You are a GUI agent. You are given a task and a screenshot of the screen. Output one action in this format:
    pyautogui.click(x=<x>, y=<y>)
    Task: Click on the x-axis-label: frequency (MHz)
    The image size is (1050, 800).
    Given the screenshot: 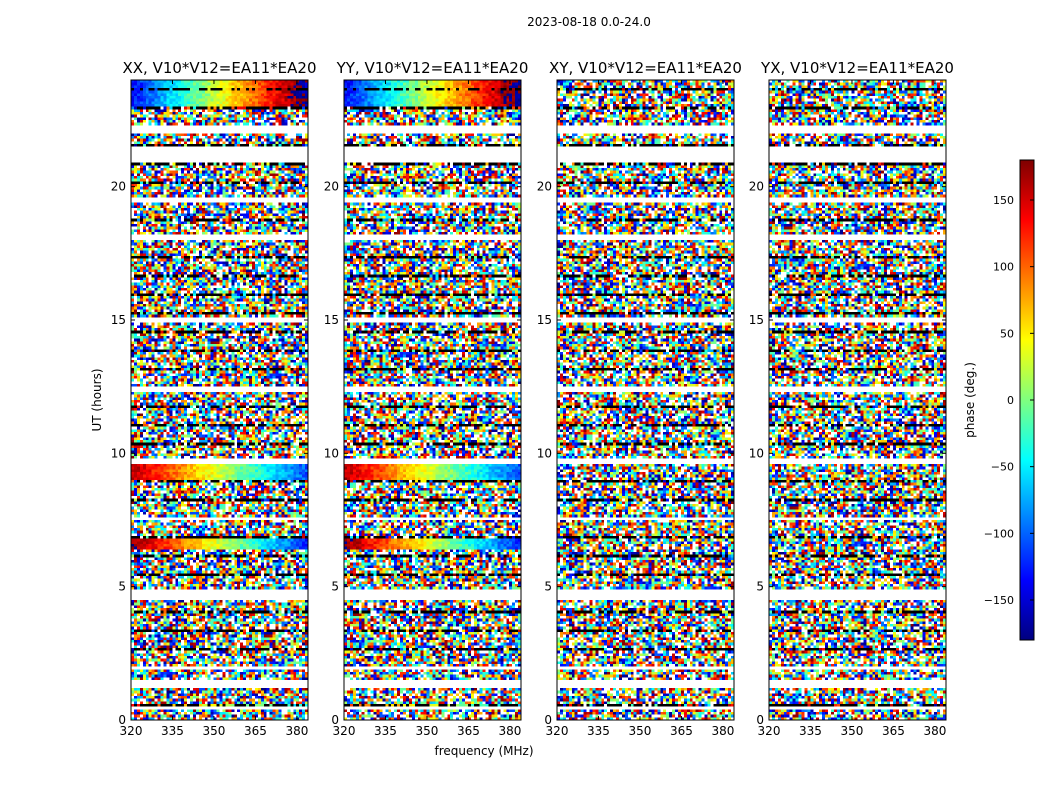 What is the action you would take?
    pyautogui.click(x=483, y=751)
    